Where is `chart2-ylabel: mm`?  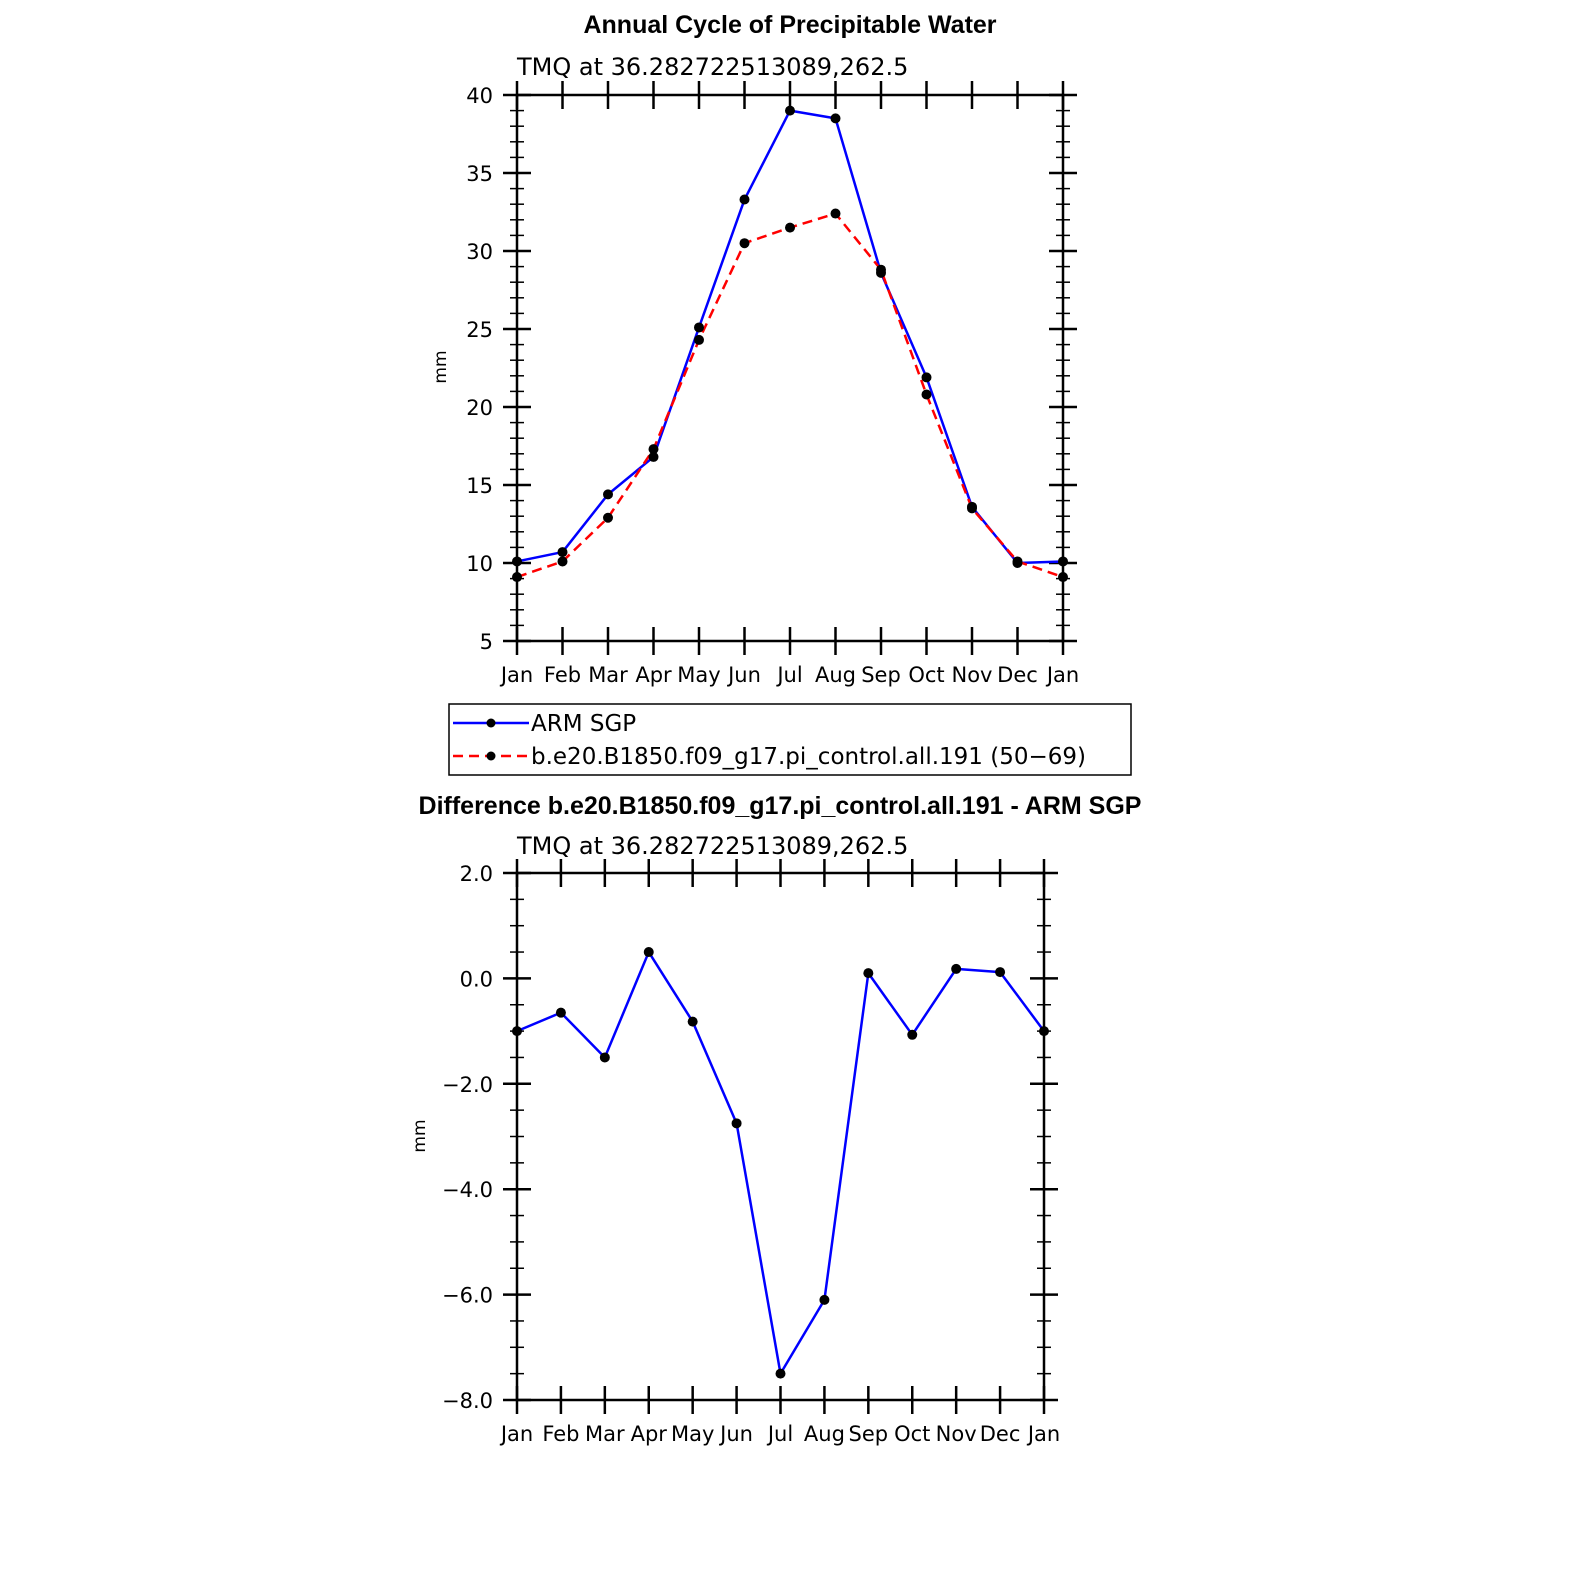 chart2-ylabel: mm is located at coordinates (420, 1135).